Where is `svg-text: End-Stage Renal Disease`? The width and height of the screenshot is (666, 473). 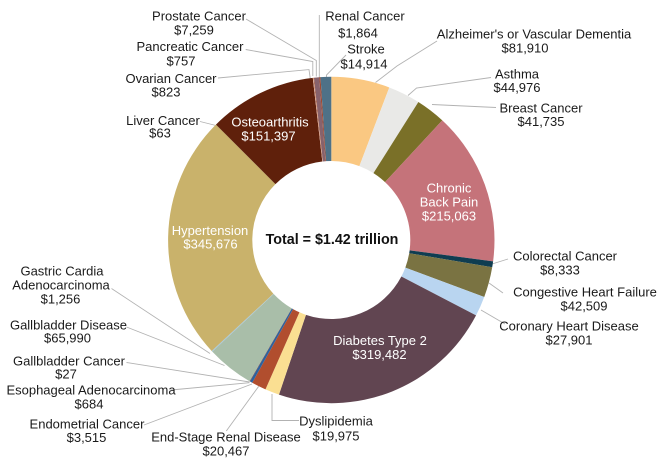
svg-text: End-Stage Renal Disease is located at coordinates (226, 437).